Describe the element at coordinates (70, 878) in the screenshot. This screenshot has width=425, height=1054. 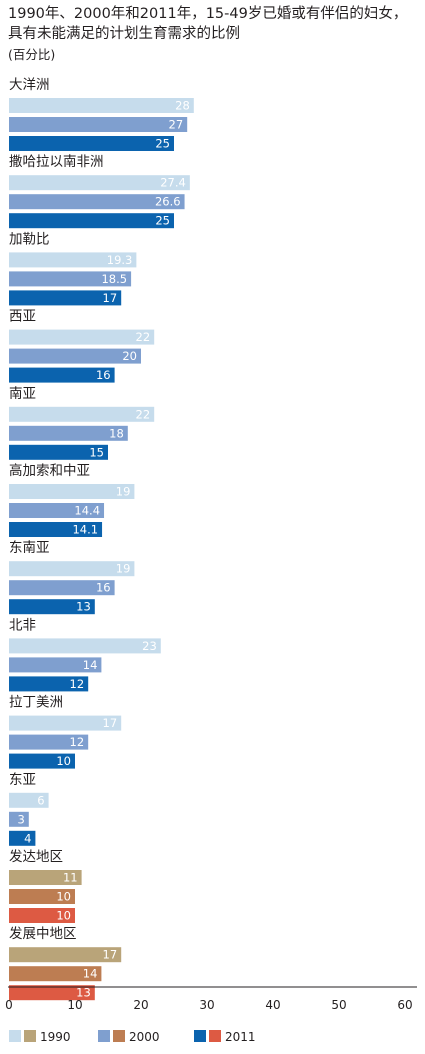
I see `data-label: 11` at that location.